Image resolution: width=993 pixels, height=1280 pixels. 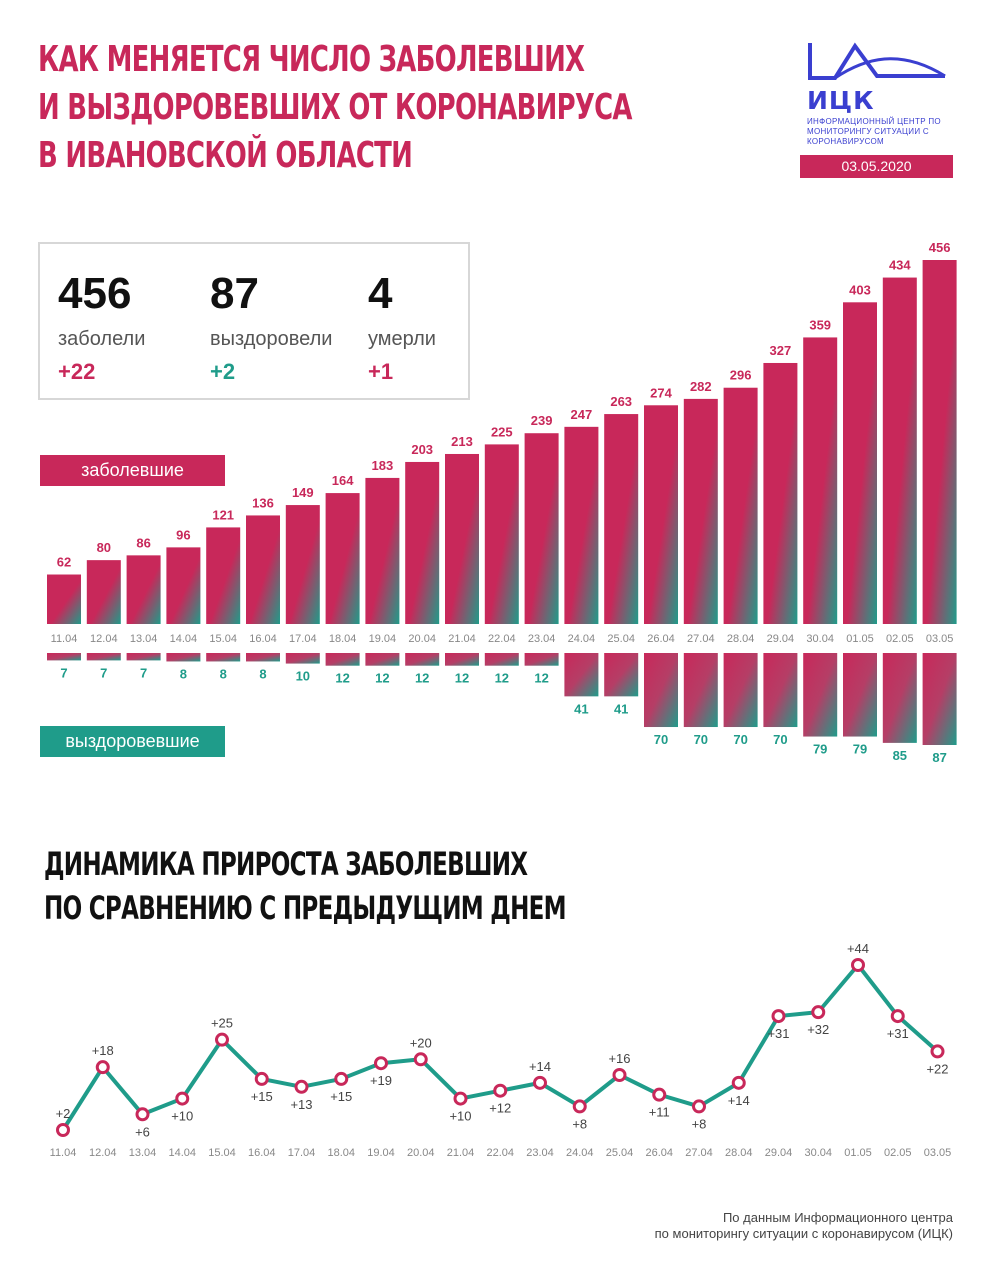 What do you see at coordinates (701, 386) in the screenshot?
I see `infected-bar-label: 282` at bounding box center [701, 386].